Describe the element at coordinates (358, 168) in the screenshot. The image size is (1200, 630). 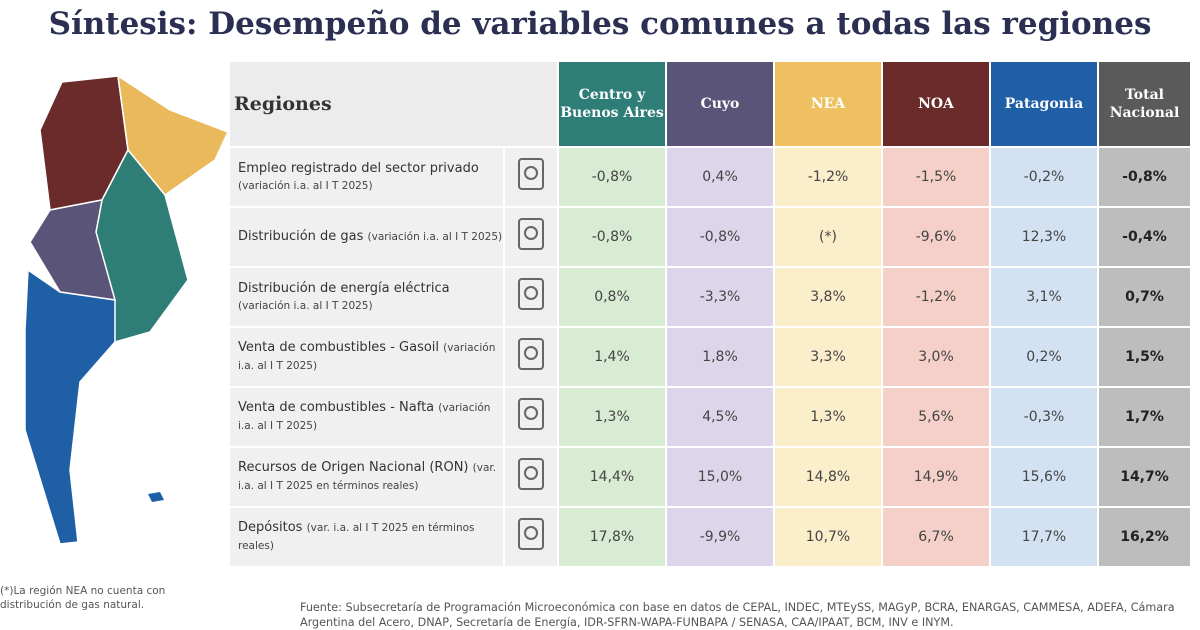
I see `row-title: Empleo registrado del sector privado` at that location.